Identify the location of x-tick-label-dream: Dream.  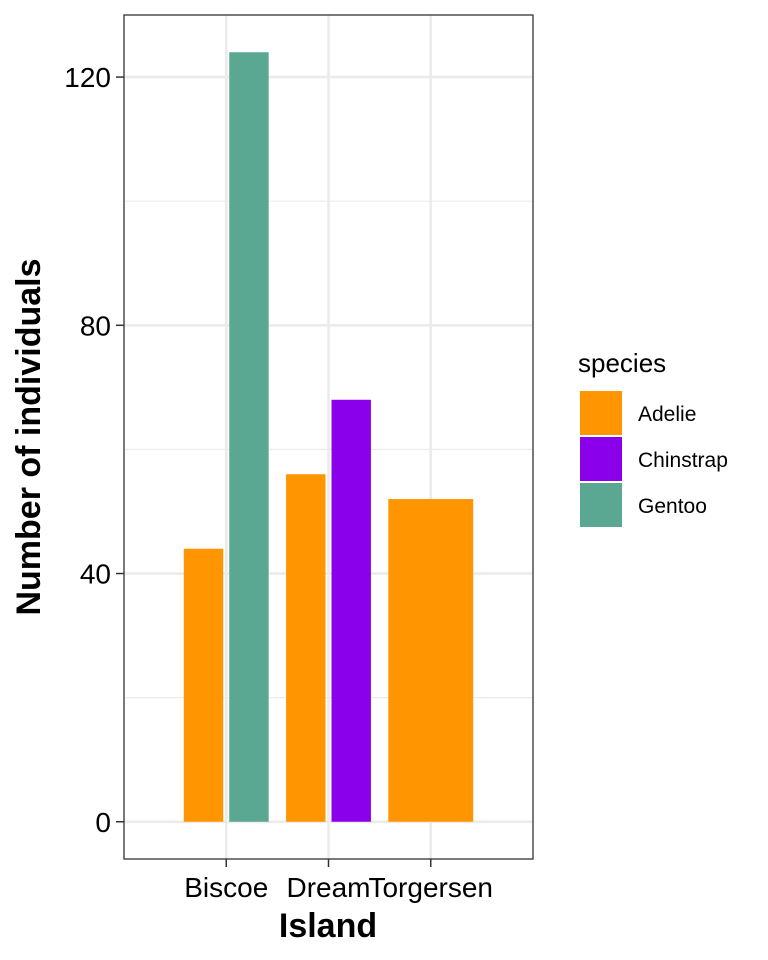
(328, 887).